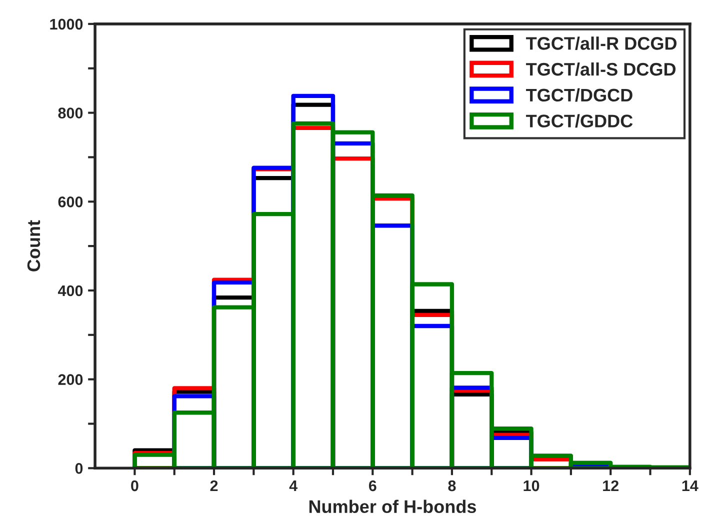  What do you see at coordinates (214, 486) in the screenshot?
I see `x-tick-label: 2` at bounding box center [214, 486].